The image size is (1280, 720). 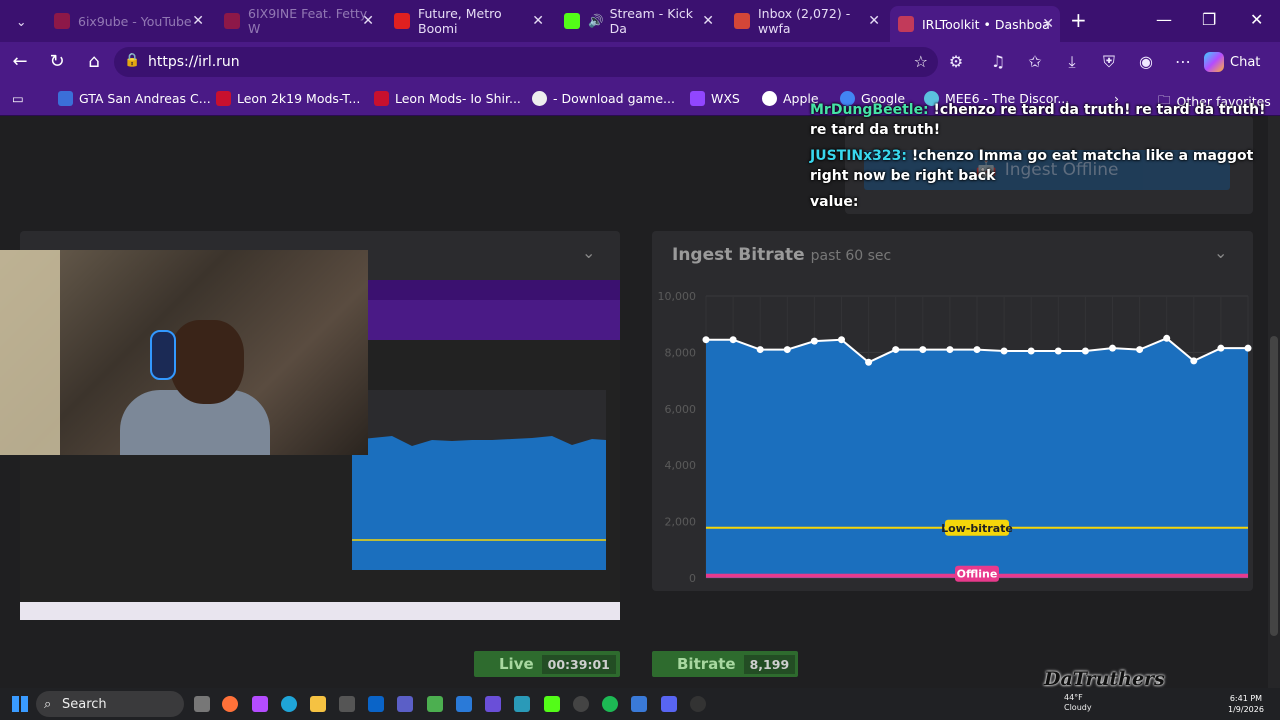 I want to click on profile-avatar: ◉, so click(x=1146, y=61).